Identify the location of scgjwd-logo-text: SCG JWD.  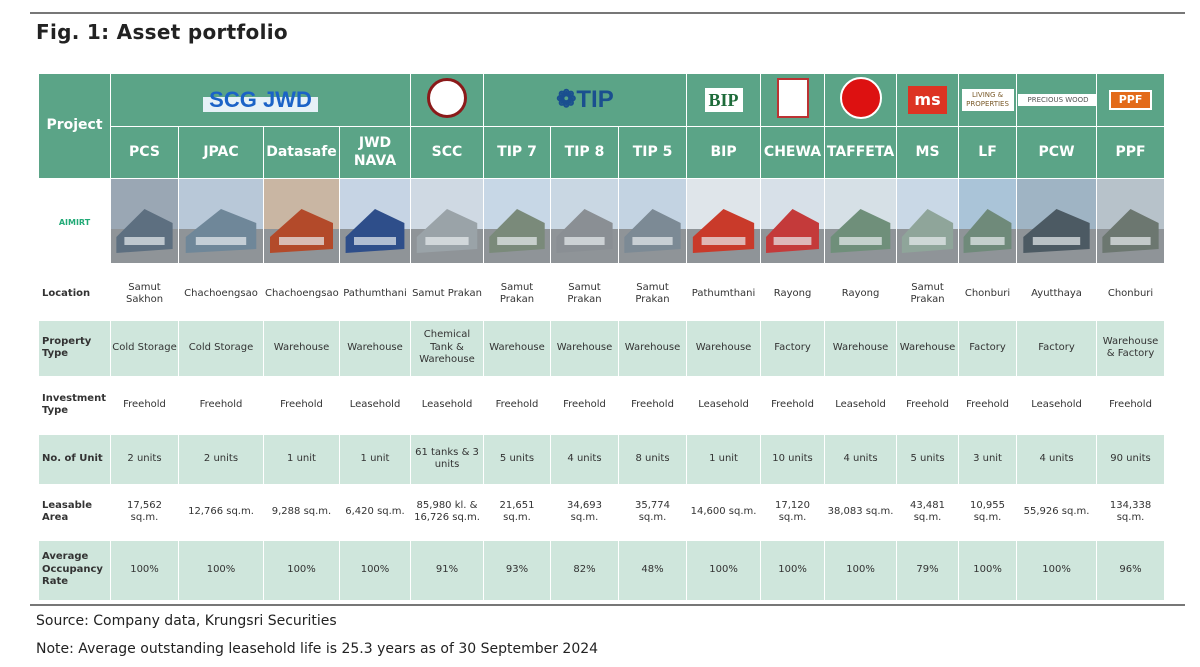
(260, 100).